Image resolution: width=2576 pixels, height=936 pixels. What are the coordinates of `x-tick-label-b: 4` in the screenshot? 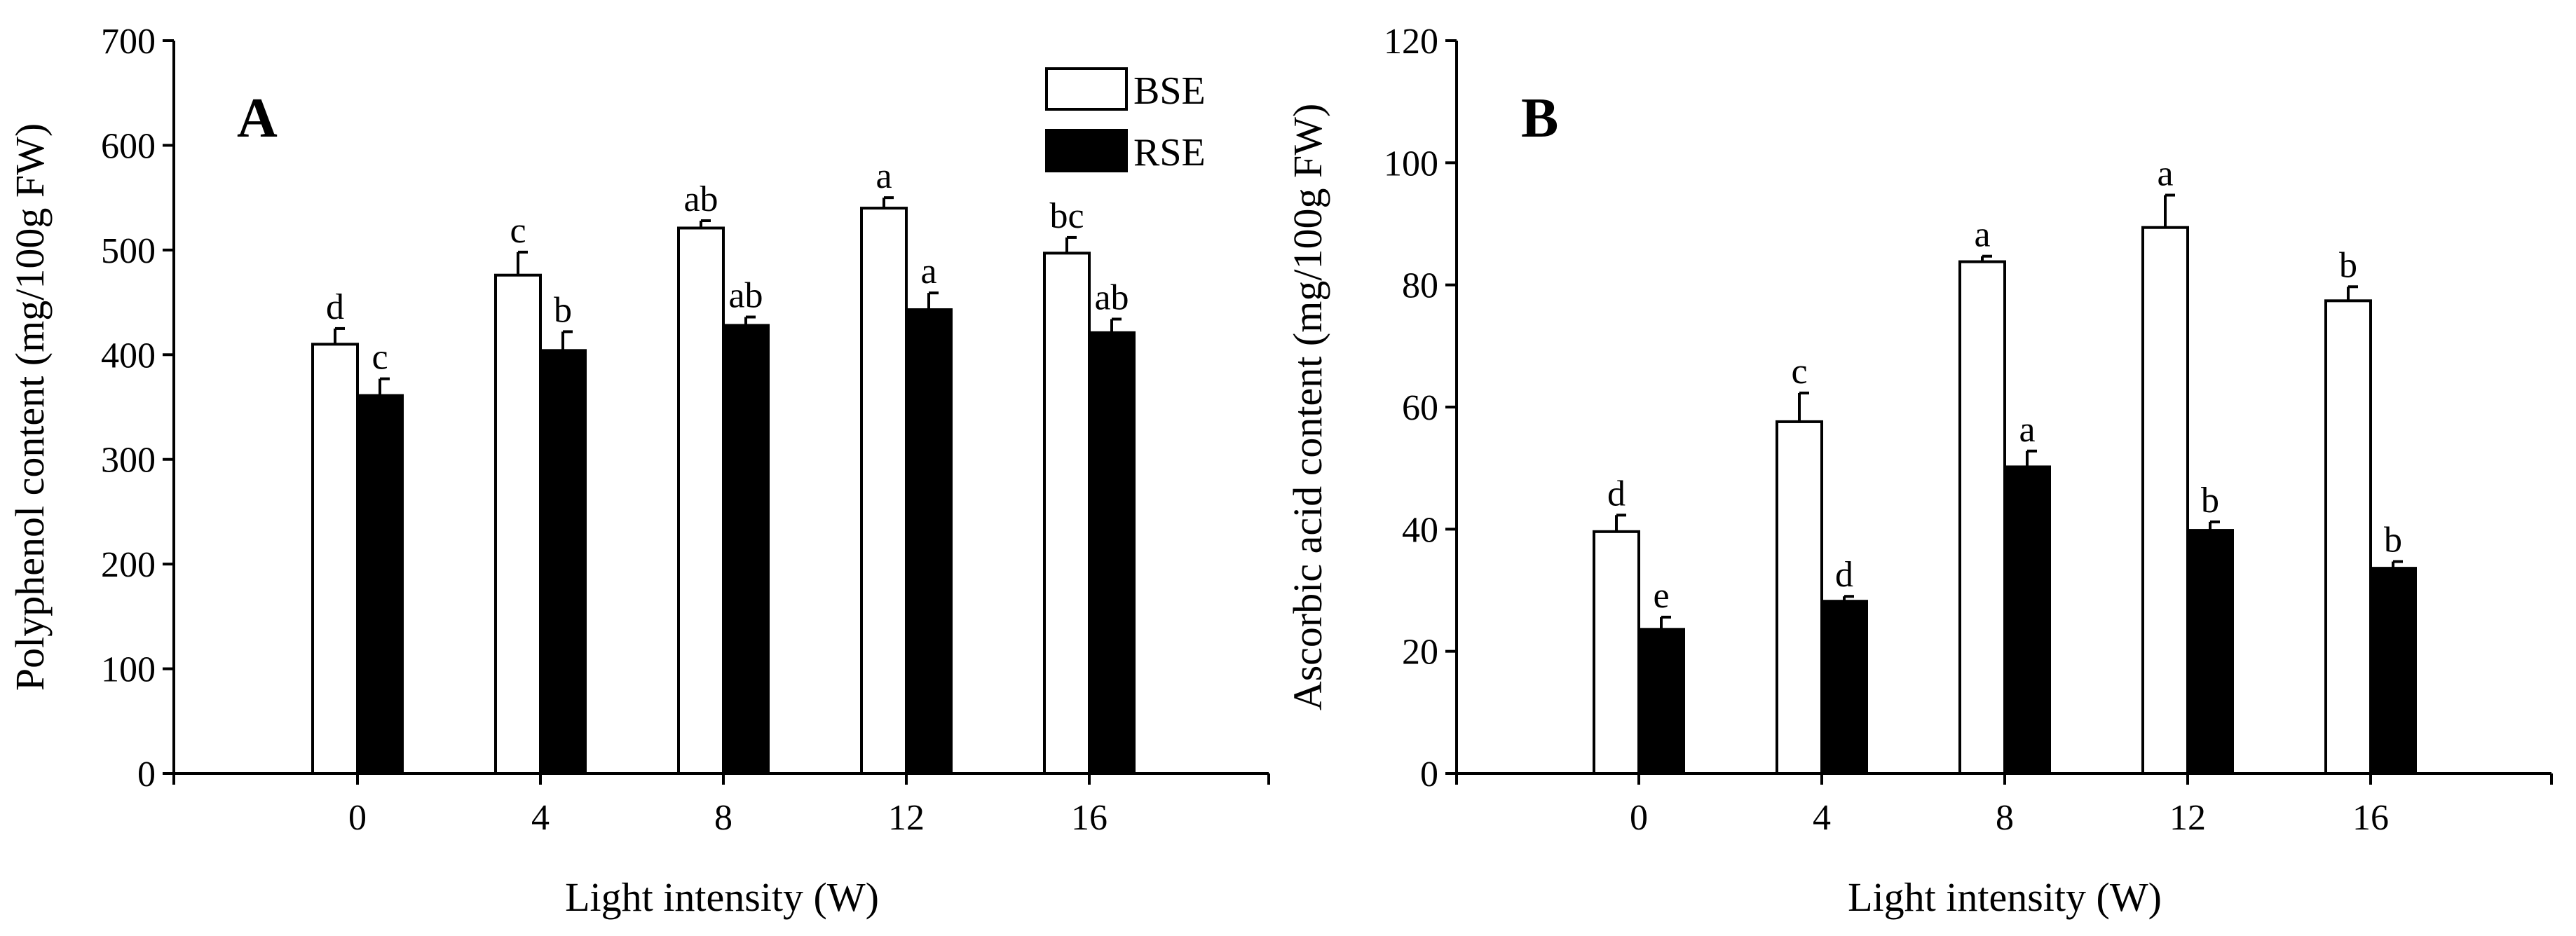 It's located at (1822, 818).